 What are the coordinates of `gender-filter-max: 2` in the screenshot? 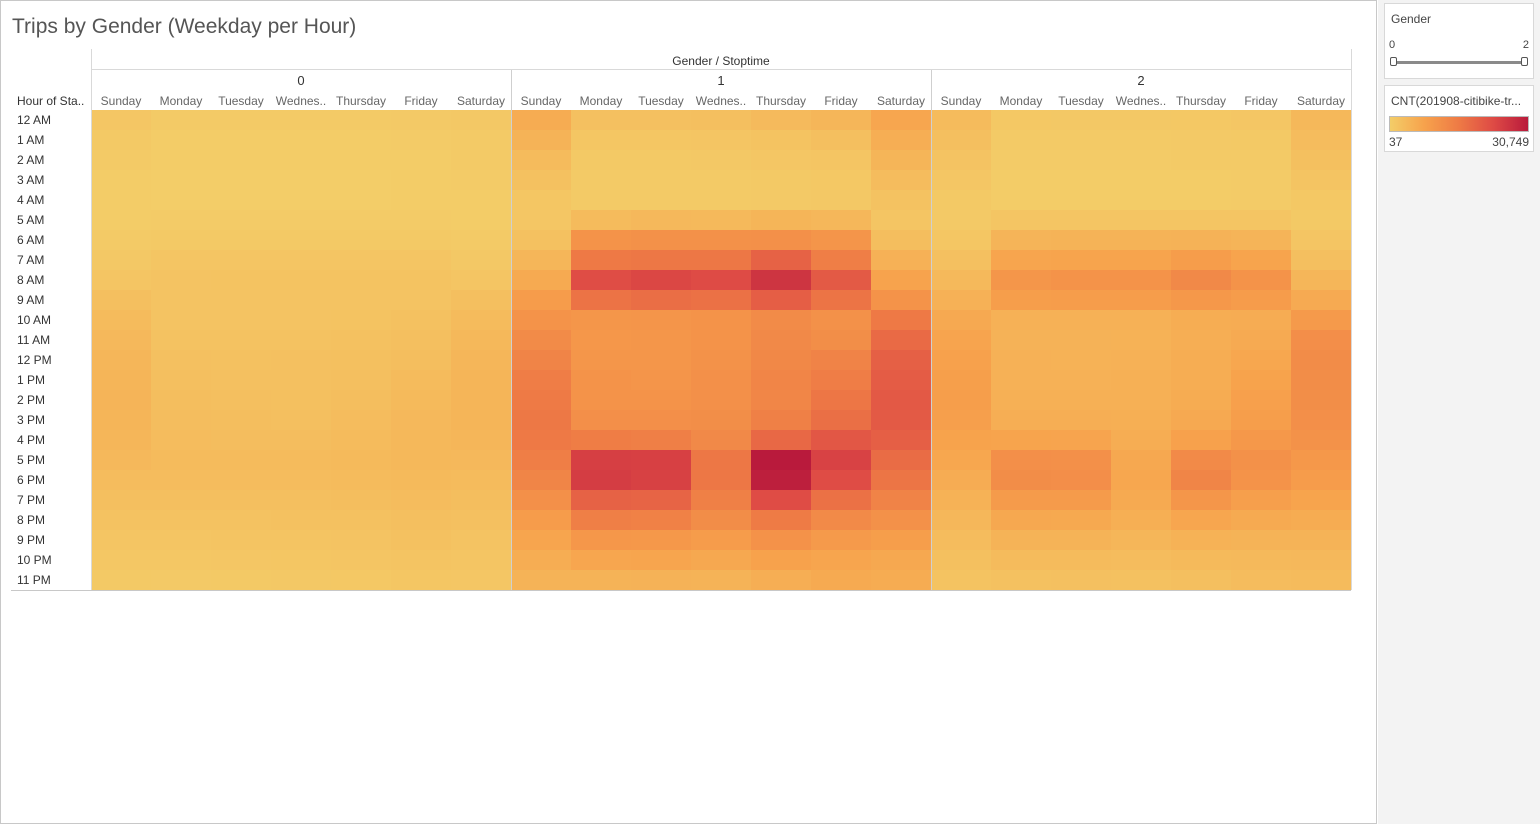 It's located at (1525, 45).